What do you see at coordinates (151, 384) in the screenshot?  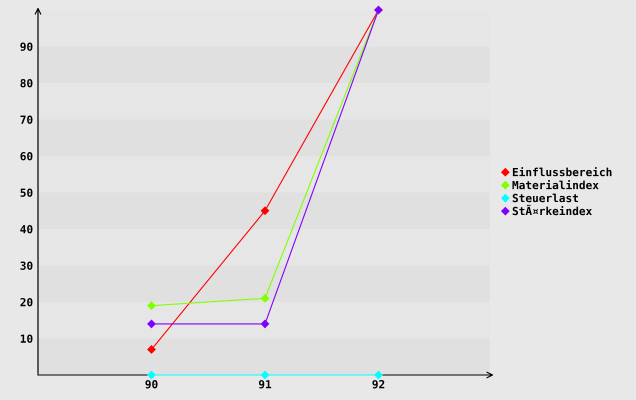 I see `x-tick-label: 90` at bounding box center [151, 384].